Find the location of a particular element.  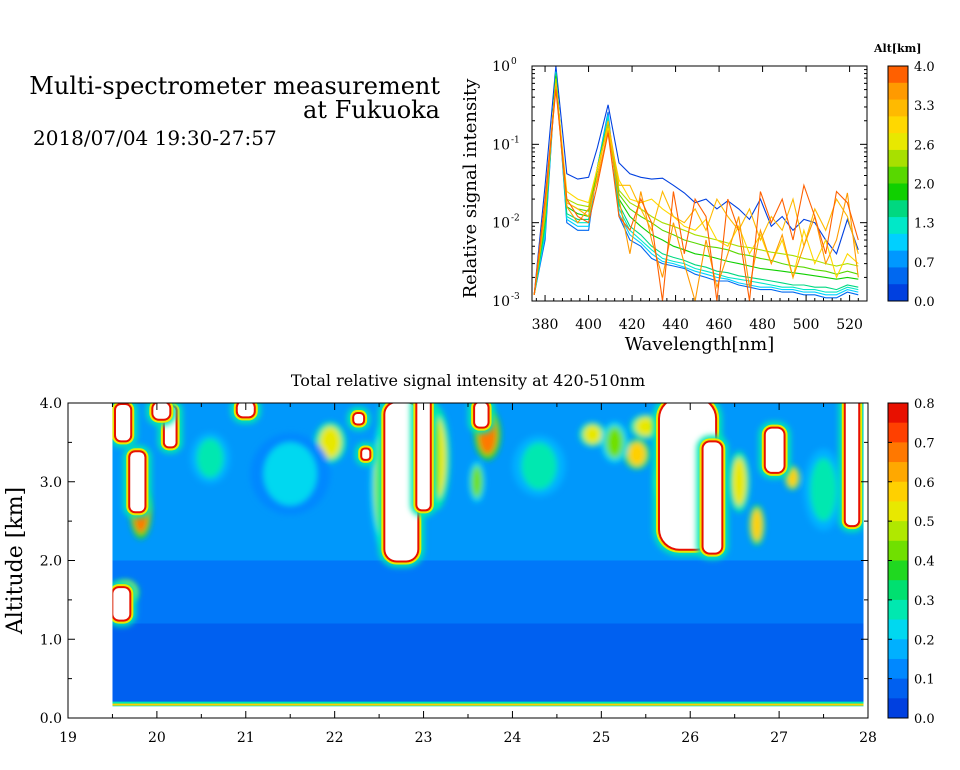

spectrum-x-tick-label: 500 is located at coordinates (806, 325).